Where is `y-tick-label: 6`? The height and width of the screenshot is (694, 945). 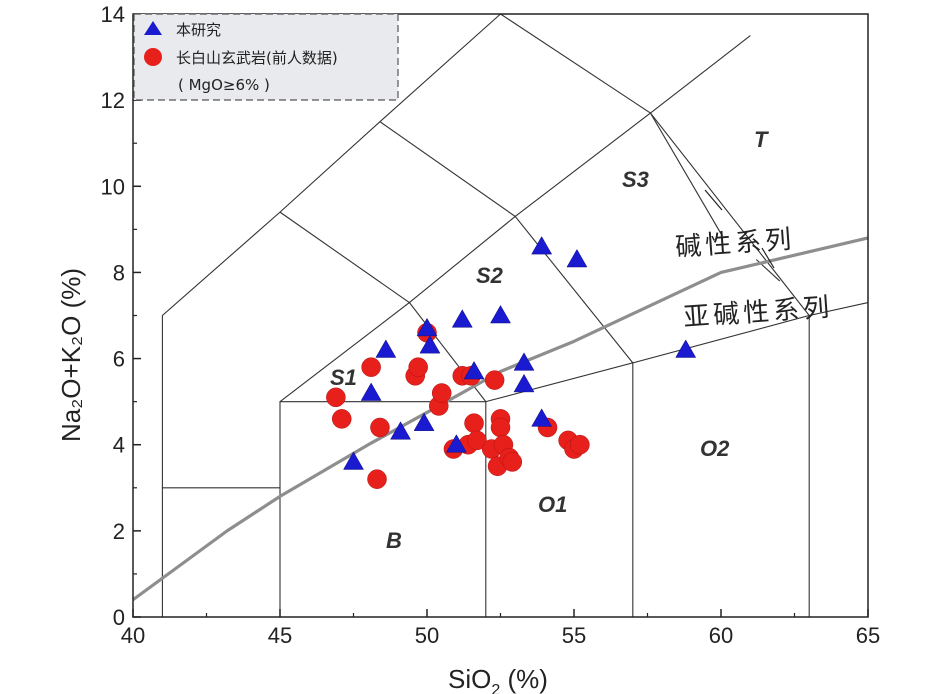 y-tick-label: 6 is located at coordinates (119, 359).